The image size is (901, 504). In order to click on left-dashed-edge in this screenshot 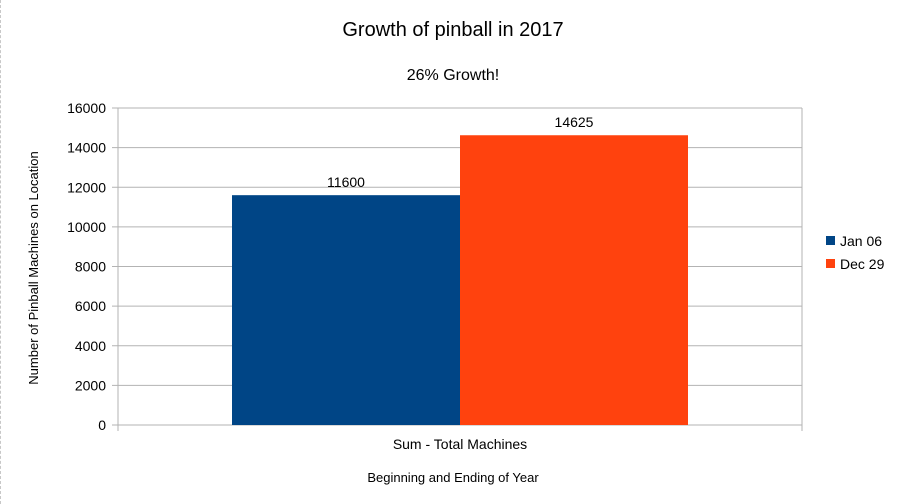, I will do `click(1, 252)`.